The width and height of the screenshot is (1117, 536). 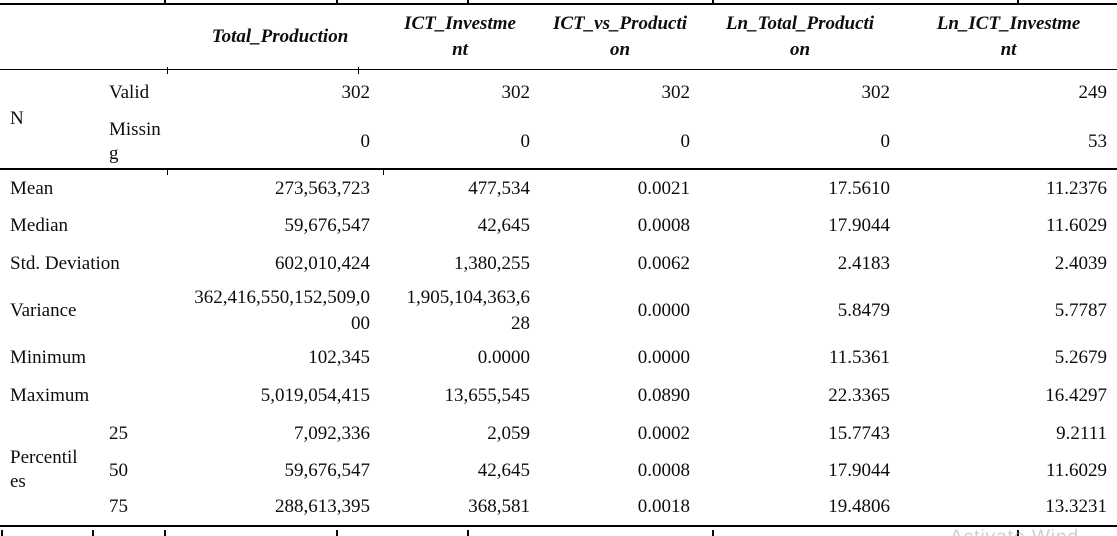 What do you see at coordinates (487, 396) in the screenshot?
I see `cell-value: 13,655,545` at bounding box center [487, 396].